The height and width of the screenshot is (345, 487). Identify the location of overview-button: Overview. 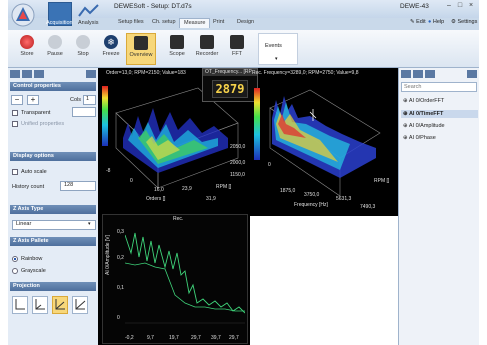
(141, 49).